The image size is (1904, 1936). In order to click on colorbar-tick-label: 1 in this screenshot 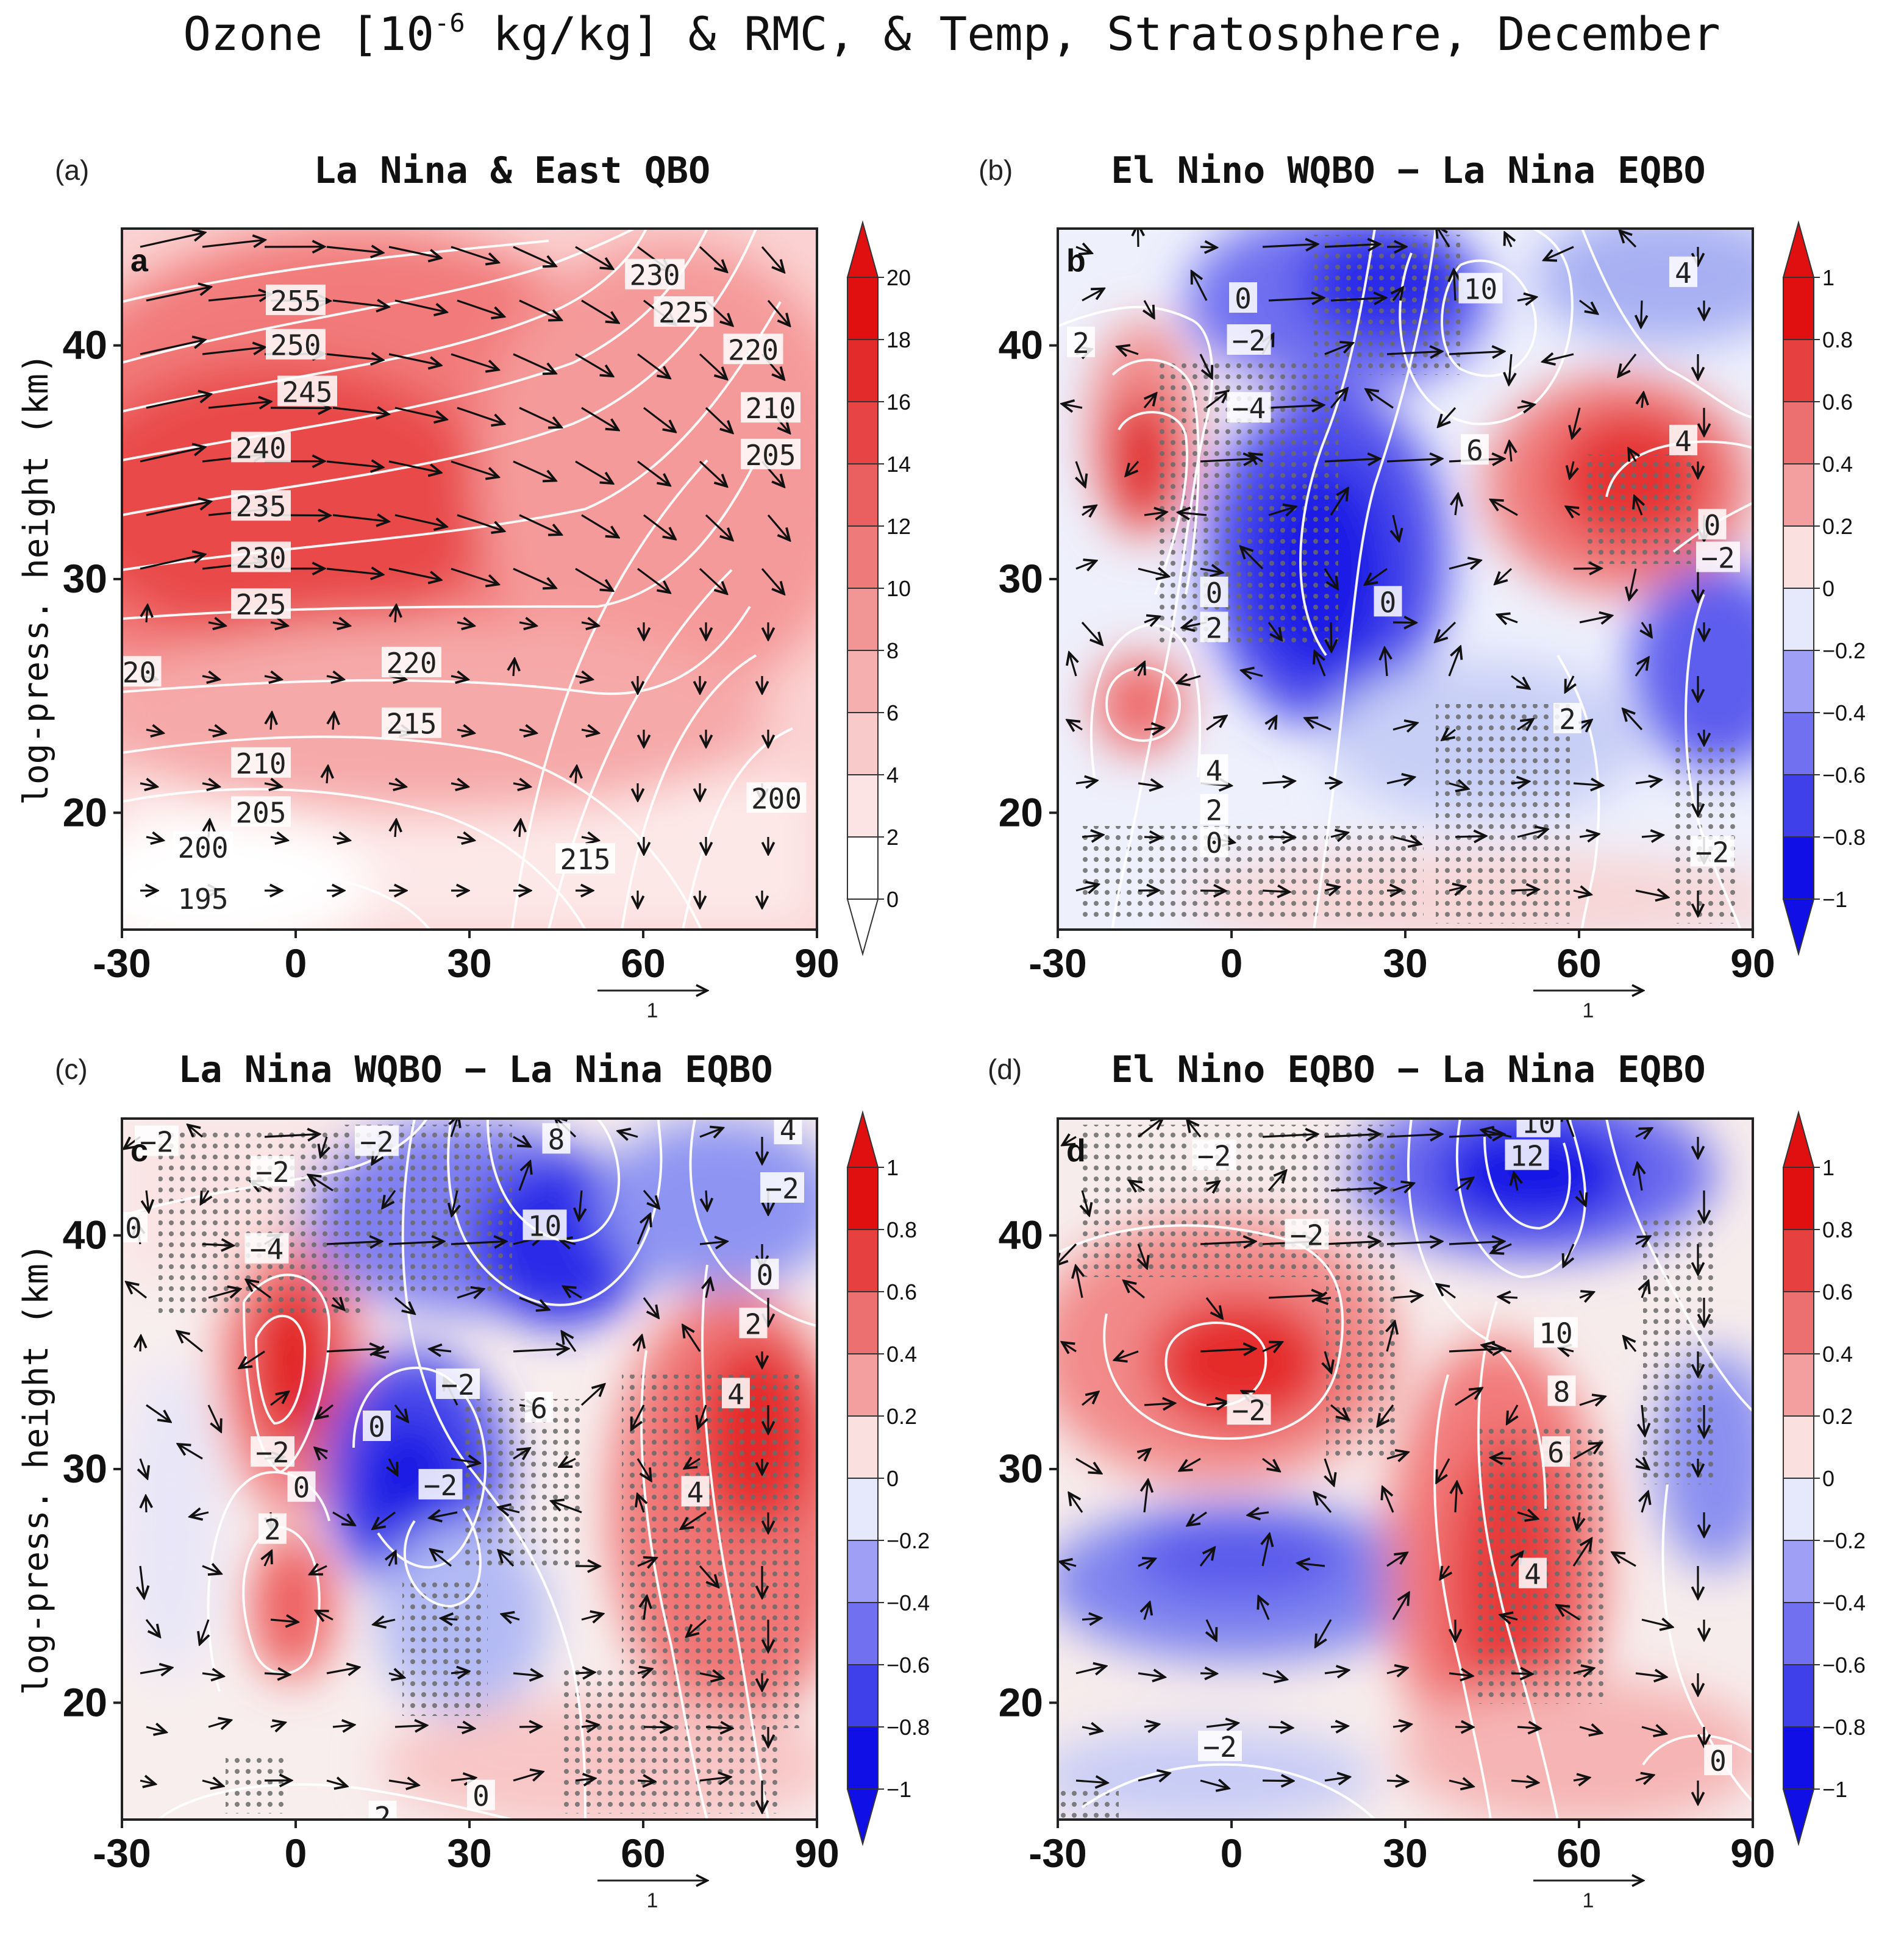, I will do `click(892, 1167)`.